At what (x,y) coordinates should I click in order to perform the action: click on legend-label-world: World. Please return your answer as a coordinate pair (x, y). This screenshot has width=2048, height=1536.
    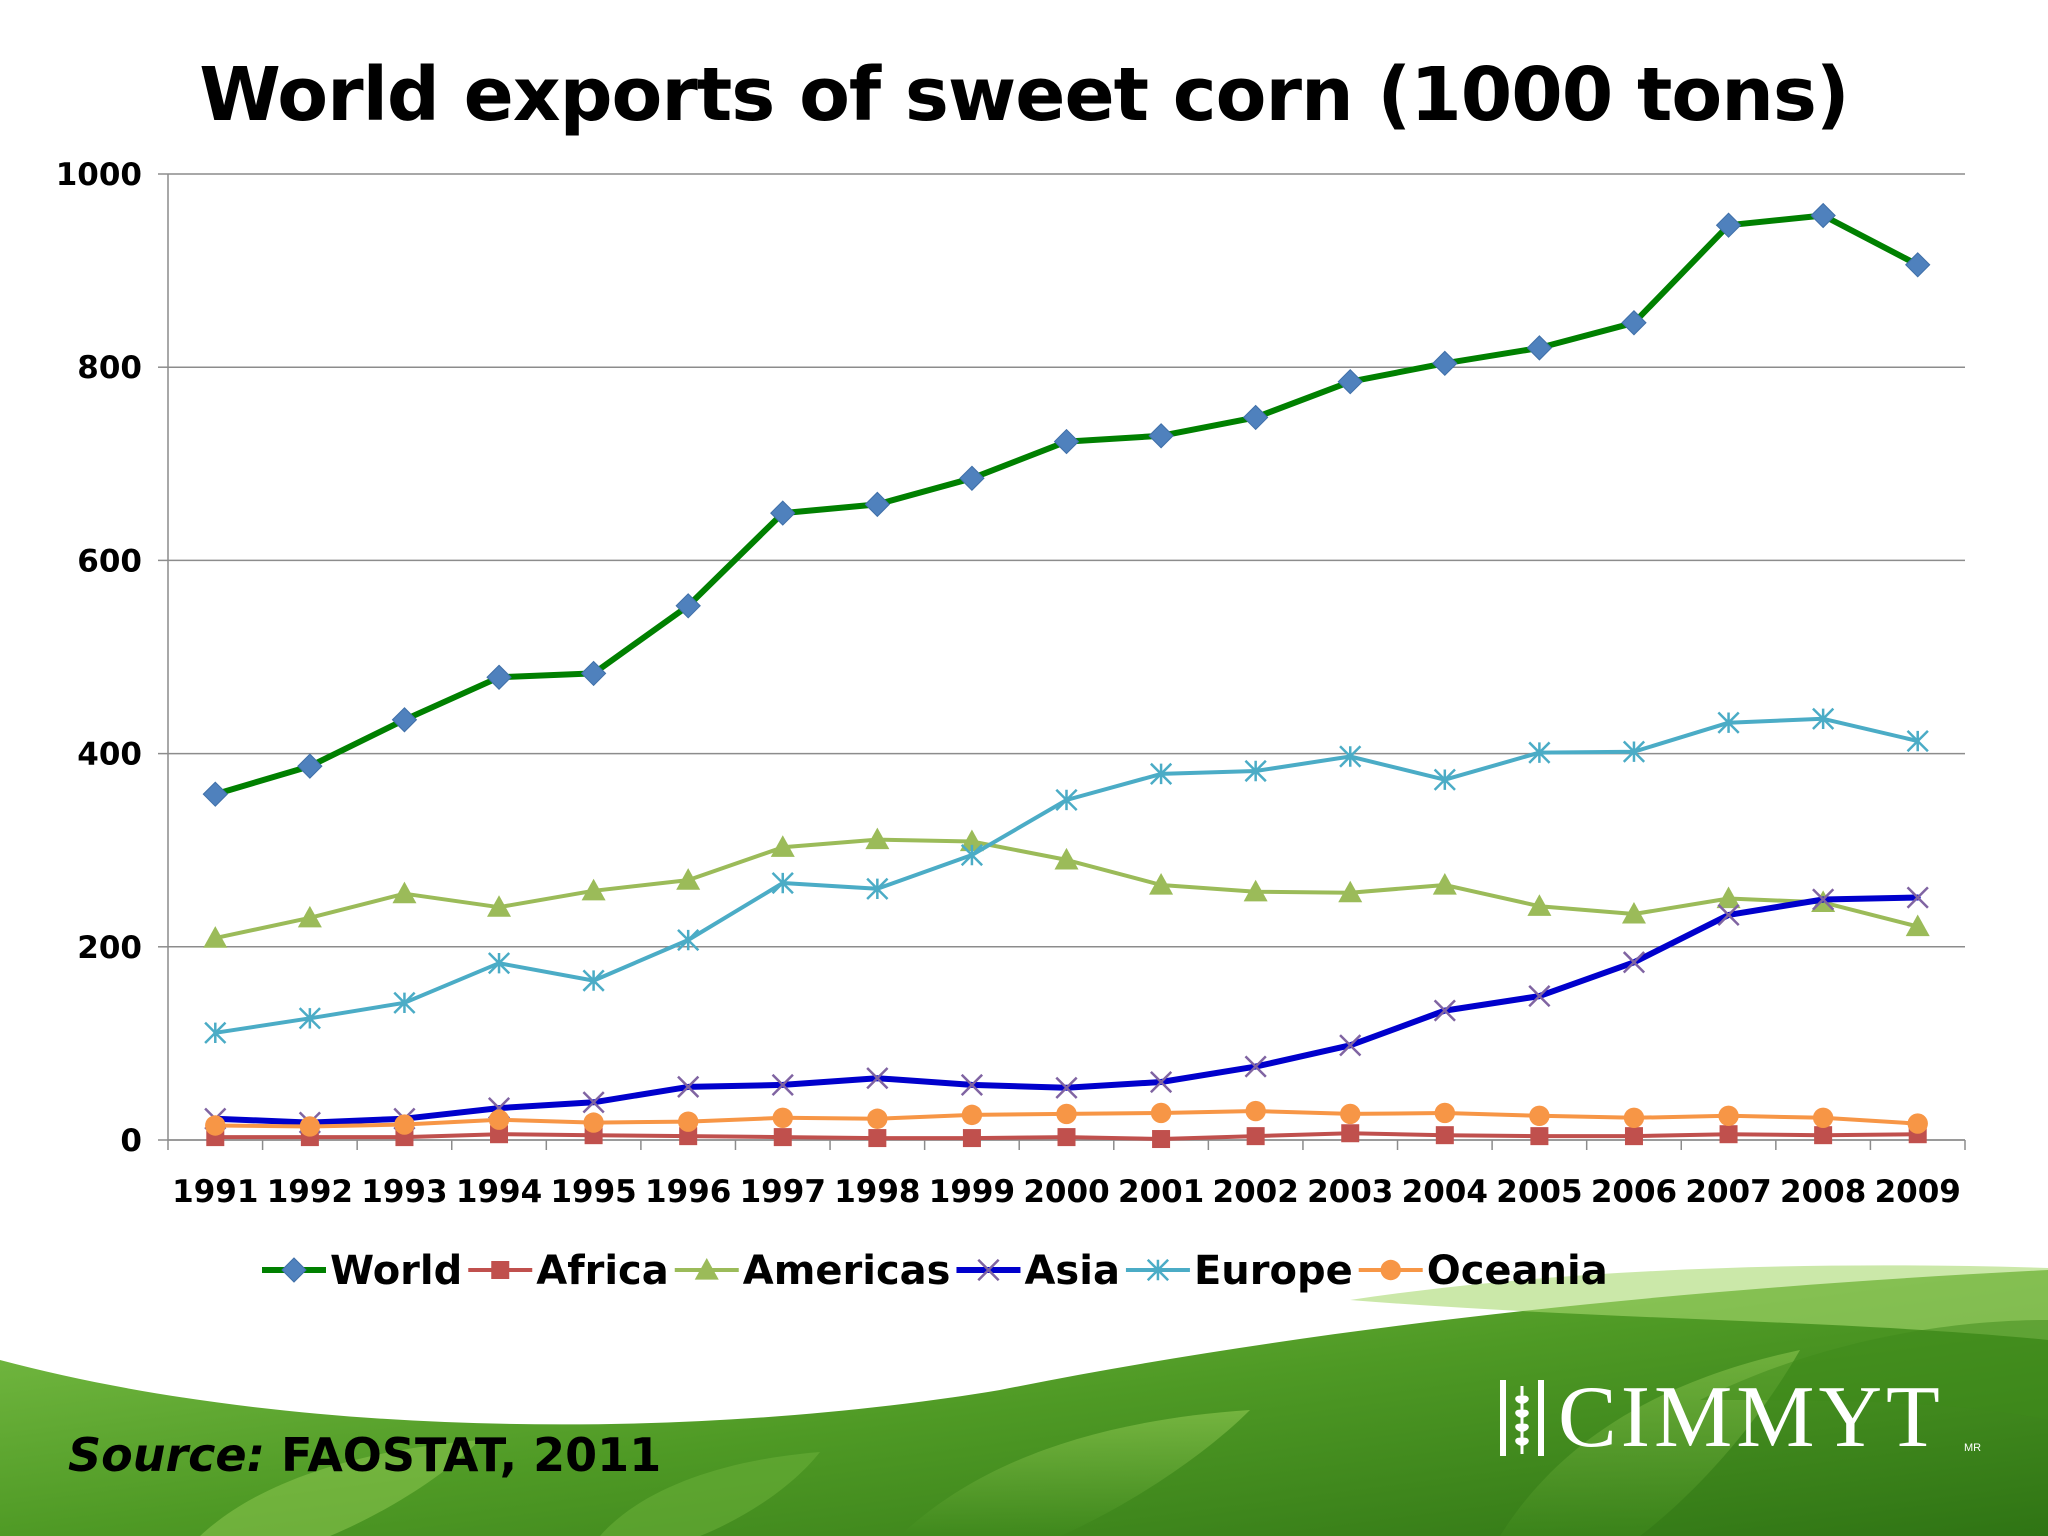
    Looking at the image, I should click on (396, 1271).